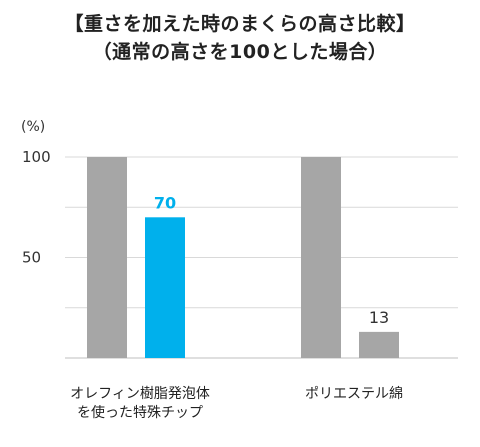 The width and height of the screenshot is (480, 447). Describe the element at coordinates (140, 394) in the screenshot. I see `category-label-1-line-1: オレフィン樹脂発泡体` at that location.